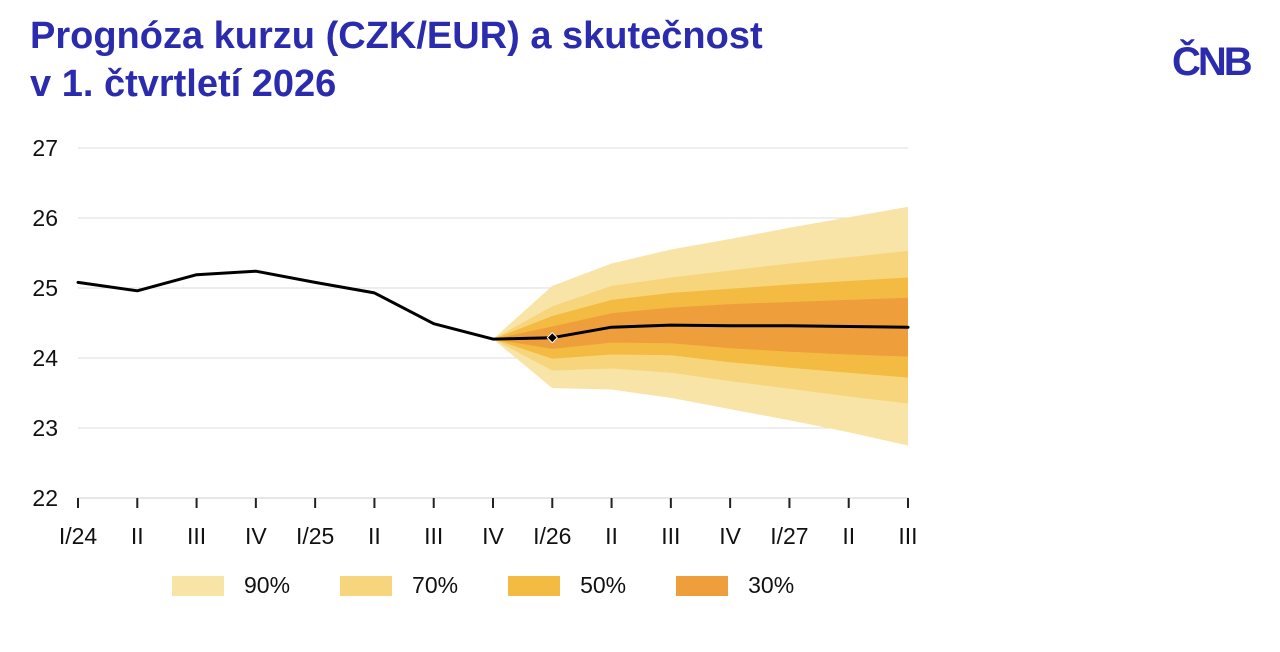 The image size is (1280, 652). Describe the element at coordinates (567, 585) in the screenshot. I see `legend-item-50: 50%` at that location.